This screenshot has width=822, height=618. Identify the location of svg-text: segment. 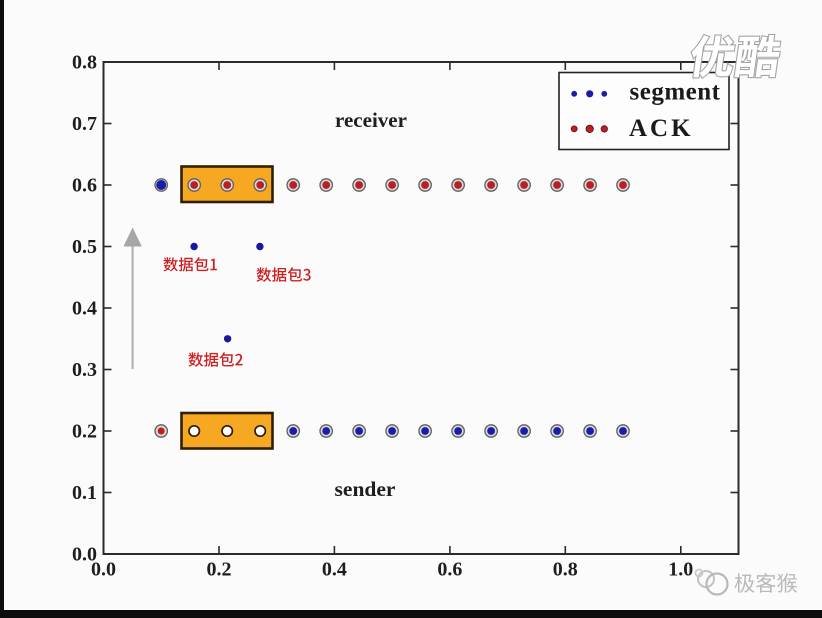
(675, 92).